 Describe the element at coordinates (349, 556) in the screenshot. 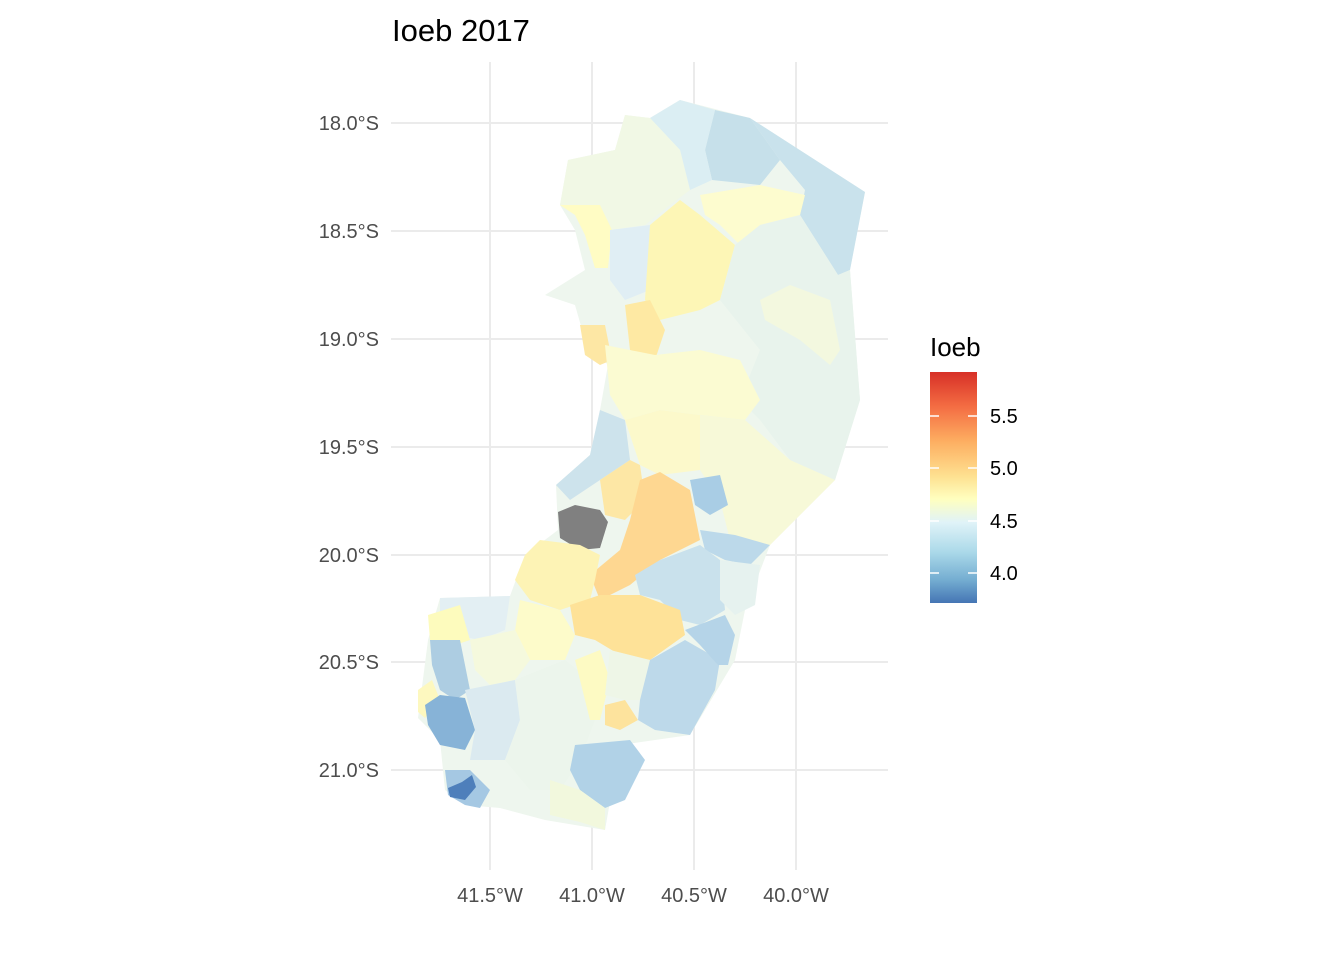

I see `y-tick-label: 20.0°S` at that location.